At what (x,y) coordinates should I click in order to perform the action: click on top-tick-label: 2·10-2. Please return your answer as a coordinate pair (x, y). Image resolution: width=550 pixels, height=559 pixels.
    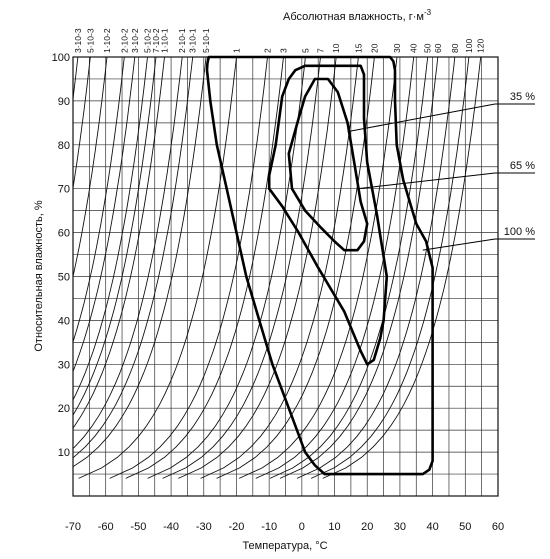
    Looking at the image, I should click on (124, 40).